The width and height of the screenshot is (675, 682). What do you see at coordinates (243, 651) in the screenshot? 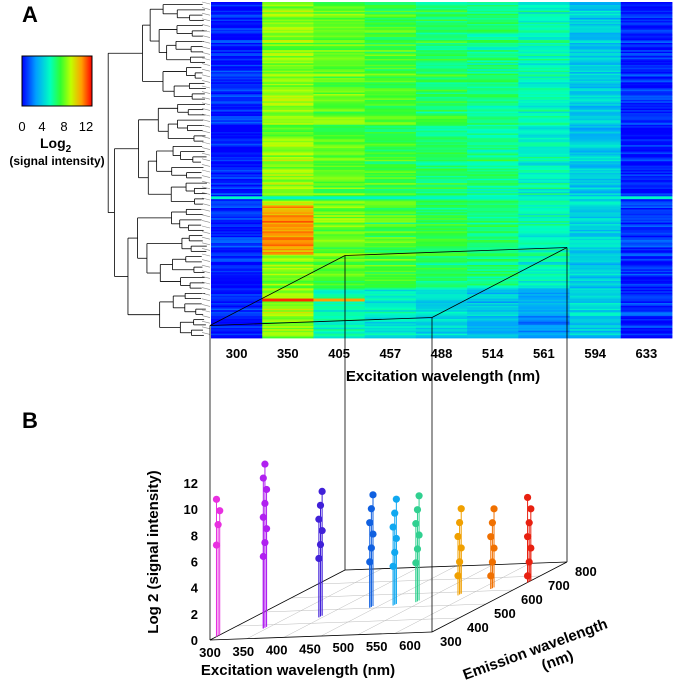
I see `x-tick-350: 350` at bounding box center [243, 651].